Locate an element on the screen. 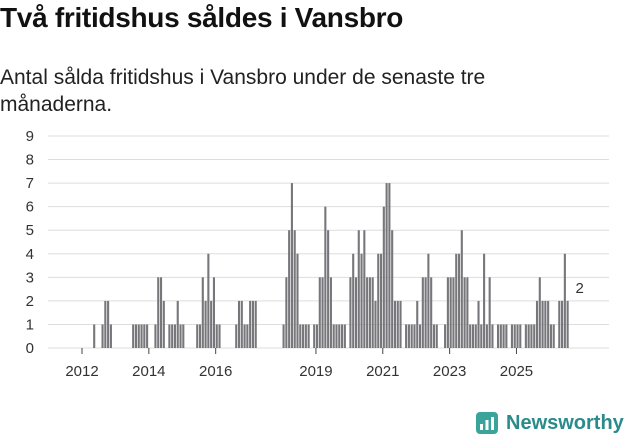  bar-chart-logo-icon is located at coordinates (487, 423).